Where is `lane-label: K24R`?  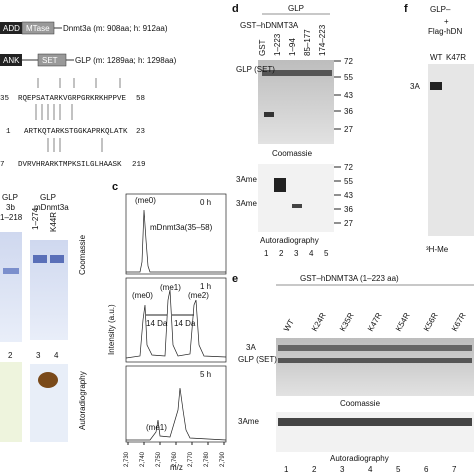
lane-label: K24R is located at coordinates (319, 322).